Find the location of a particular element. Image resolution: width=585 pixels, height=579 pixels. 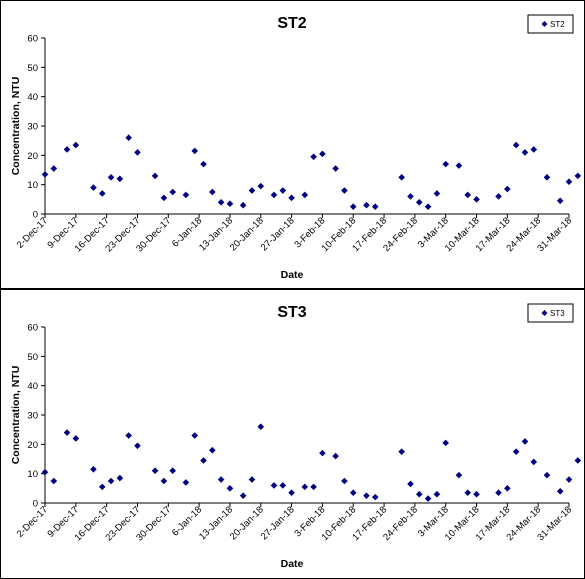

chart-title: ST3 is located at coordinates (291, 312).